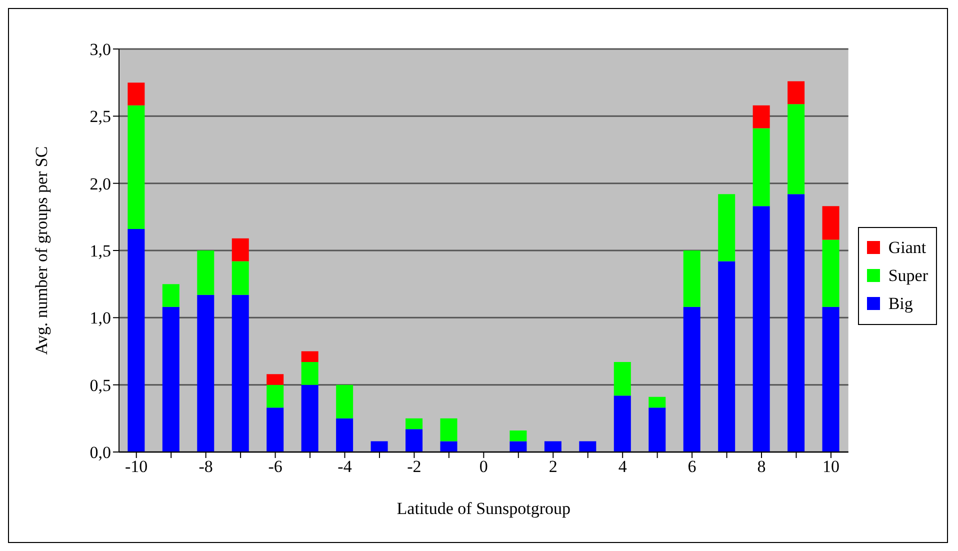 The image size is (958, 551). What do you see at coordinates (553, 466) in the screenshot?
I see `x-tick-label: 2` at bounding box center [553, 466].